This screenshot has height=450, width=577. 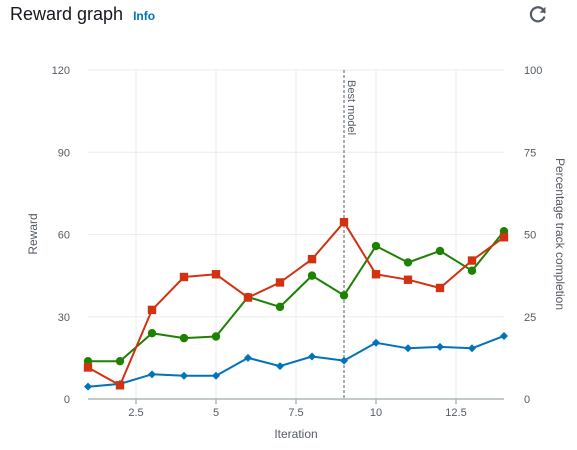 I want to click on y-tick-label: 120, so click(x=61, y=71).